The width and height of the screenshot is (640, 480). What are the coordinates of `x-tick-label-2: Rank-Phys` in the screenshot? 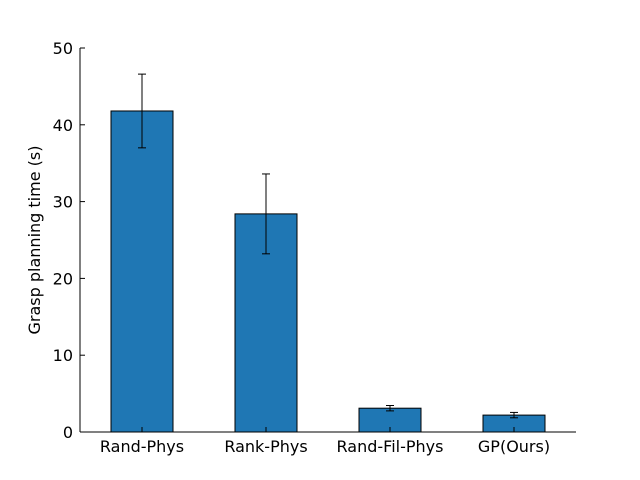 It's located at (265, 446).